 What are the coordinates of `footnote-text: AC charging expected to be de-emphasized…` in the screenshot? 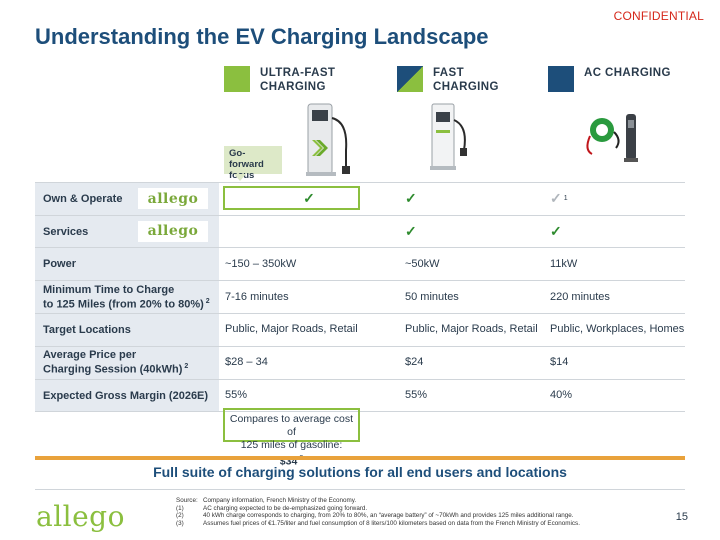 It's located at (285, 508).